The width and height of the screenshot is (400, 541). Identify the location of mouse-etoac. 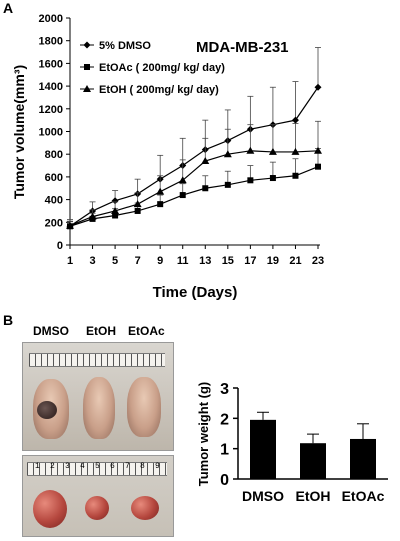
(144, 407).